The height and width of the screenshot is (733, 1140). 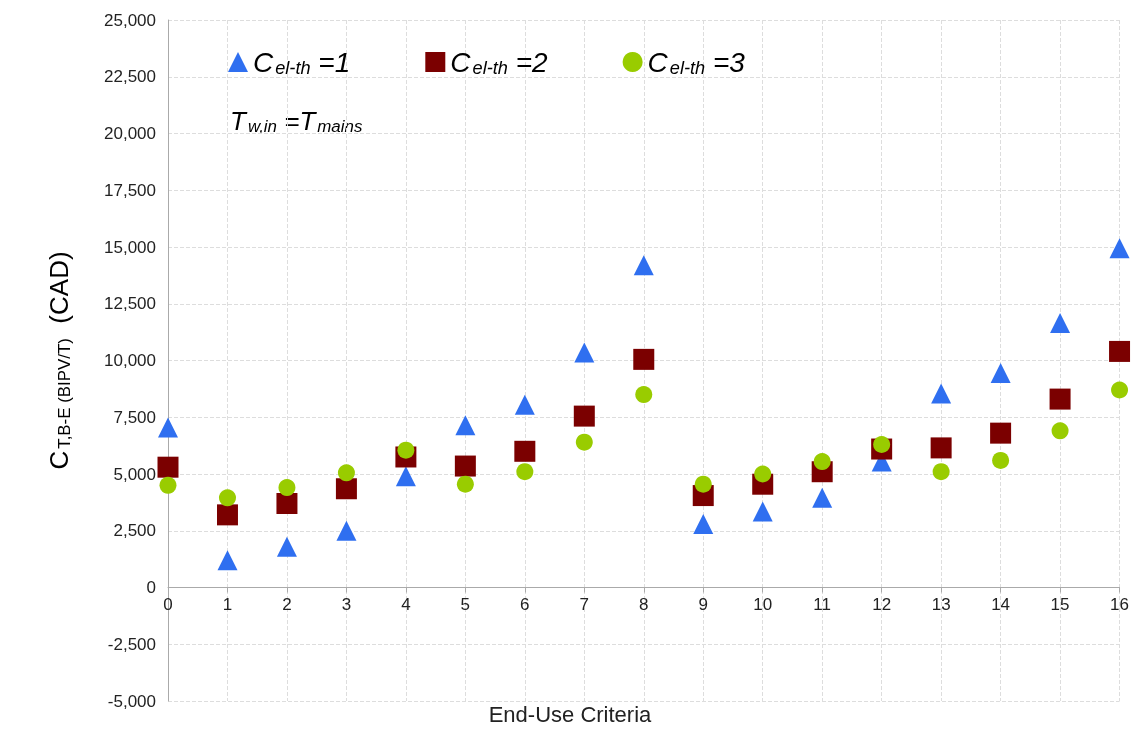 I want to click on x-axis-title: End-Use Criteria, so click(x=570, y=714).